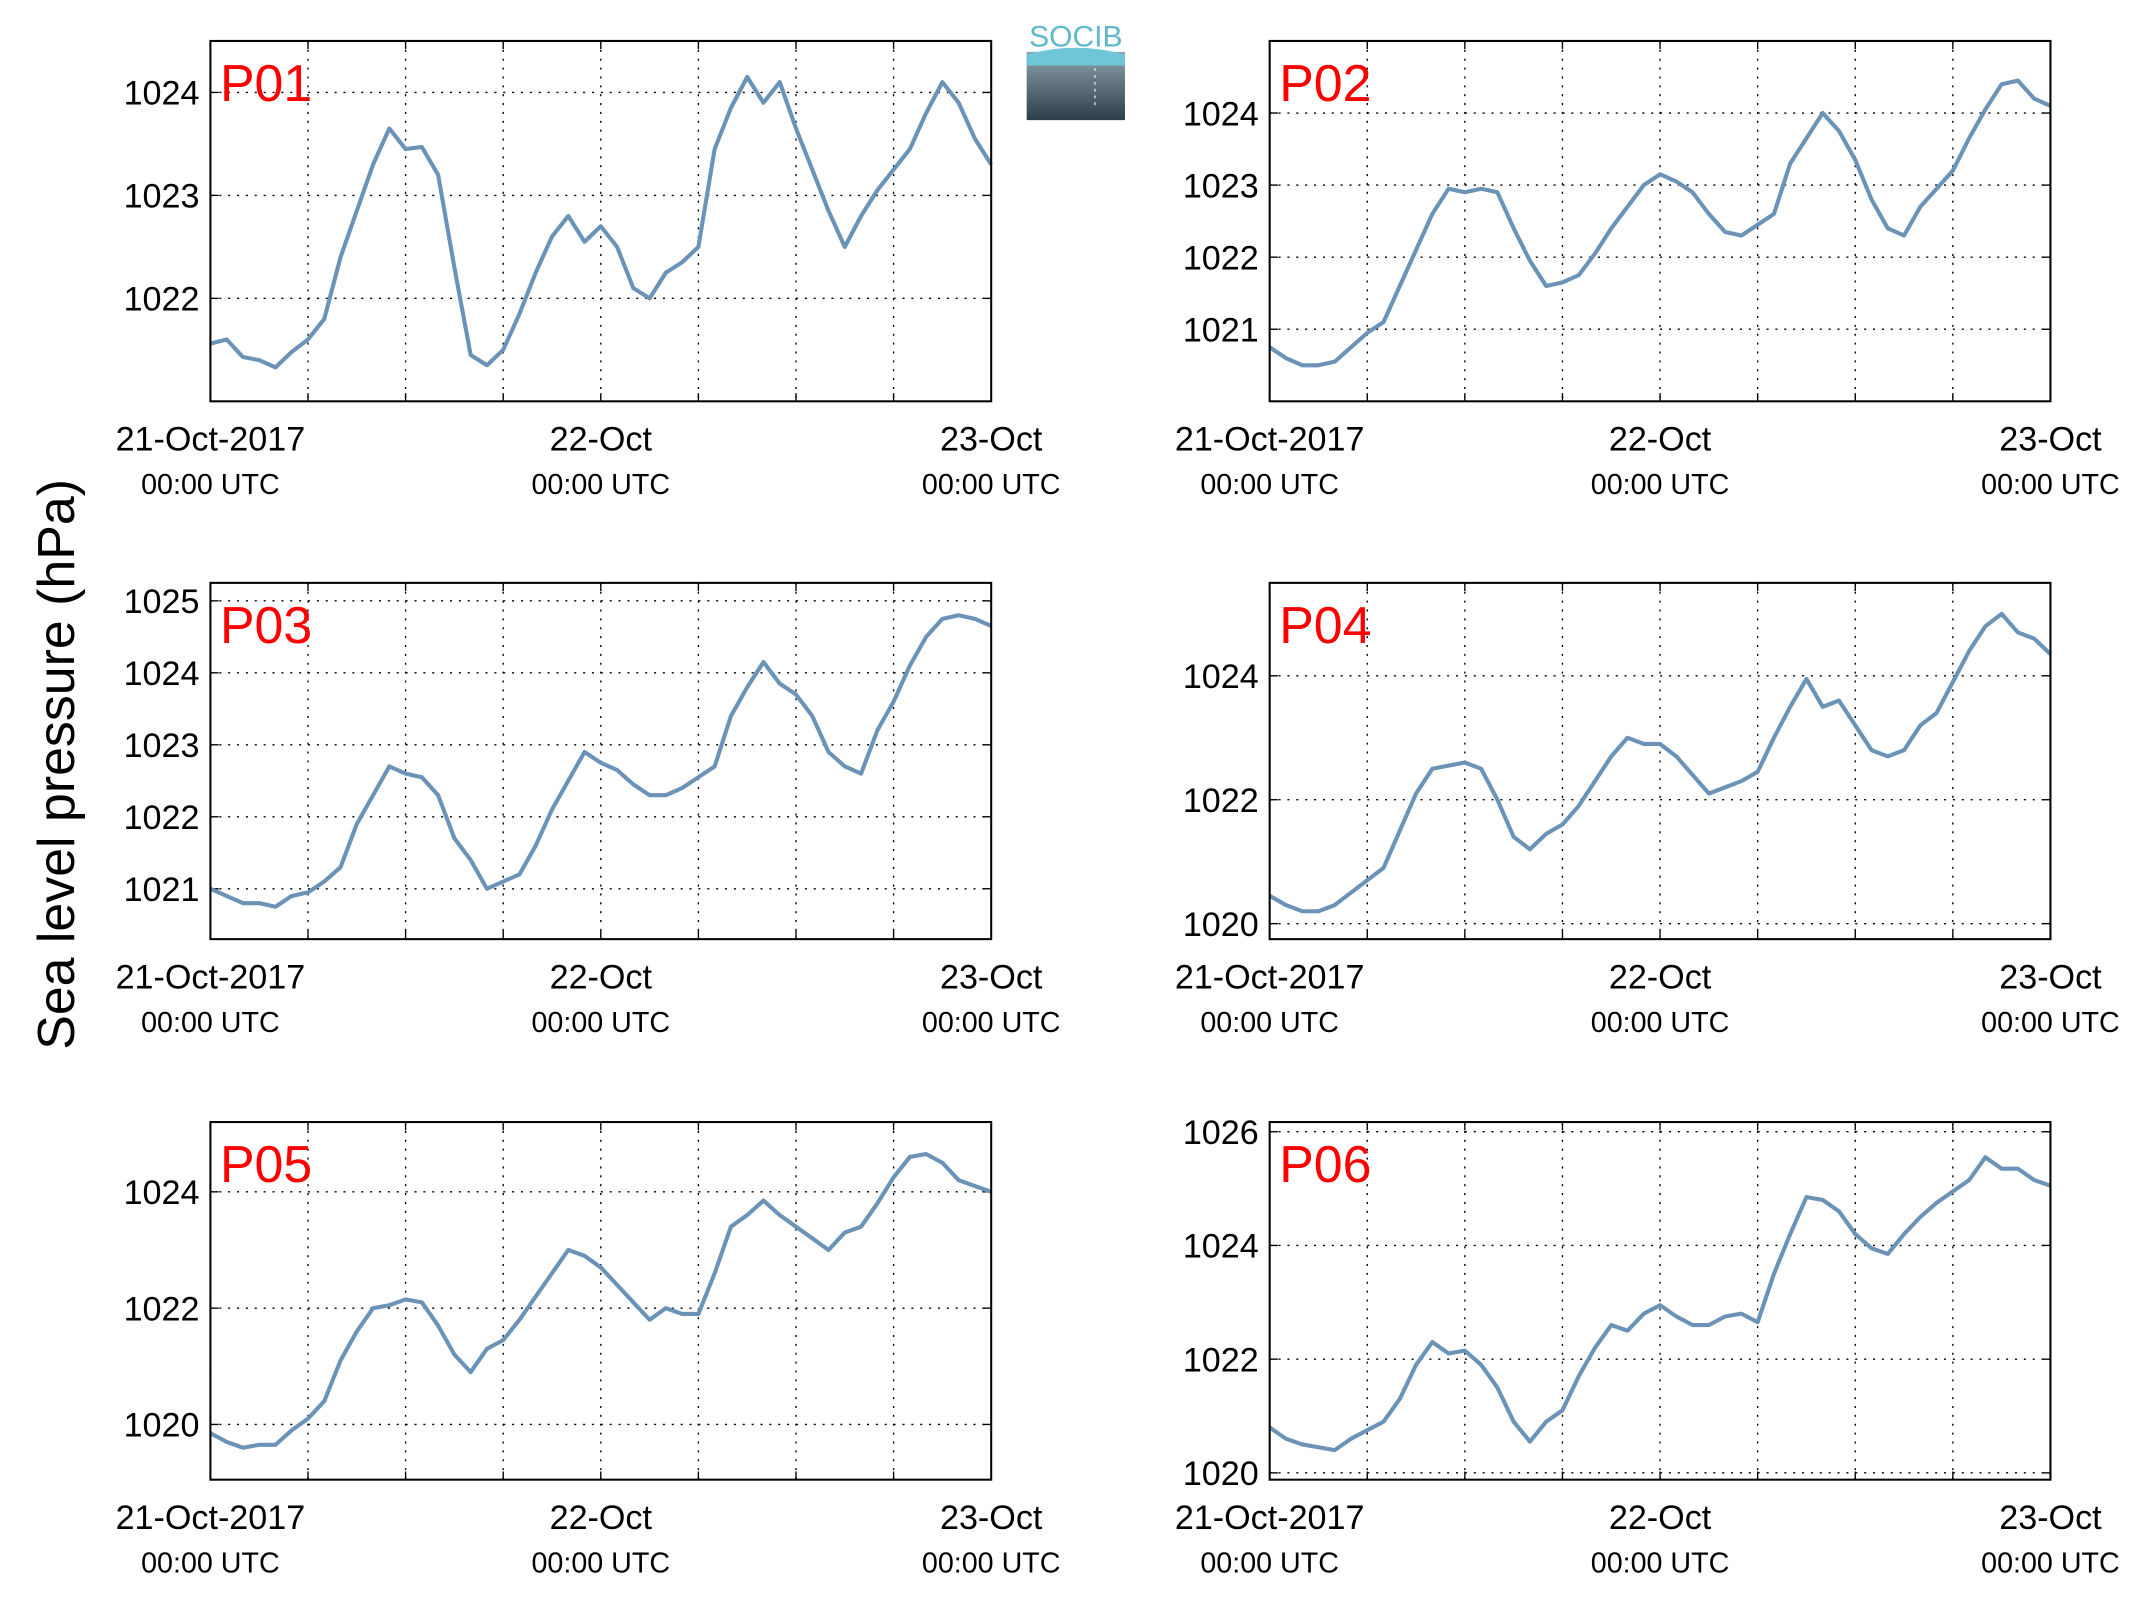 The width and height of the screenshot is (2138, 1608). I want to click on subplot-title: P04, so click(1325, 625).